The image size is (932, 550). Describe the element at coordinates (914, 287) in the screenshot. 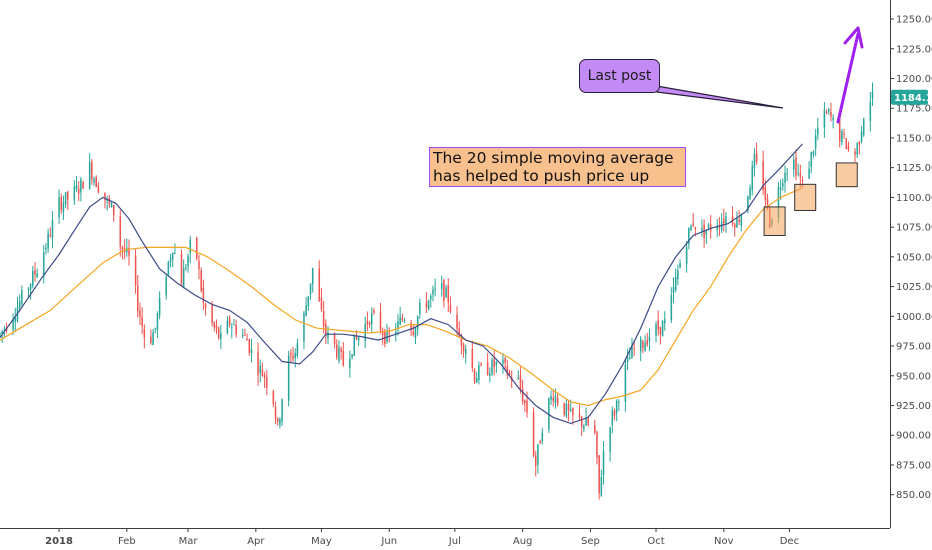

I see `price-tick-label: 1025.00` at that location.